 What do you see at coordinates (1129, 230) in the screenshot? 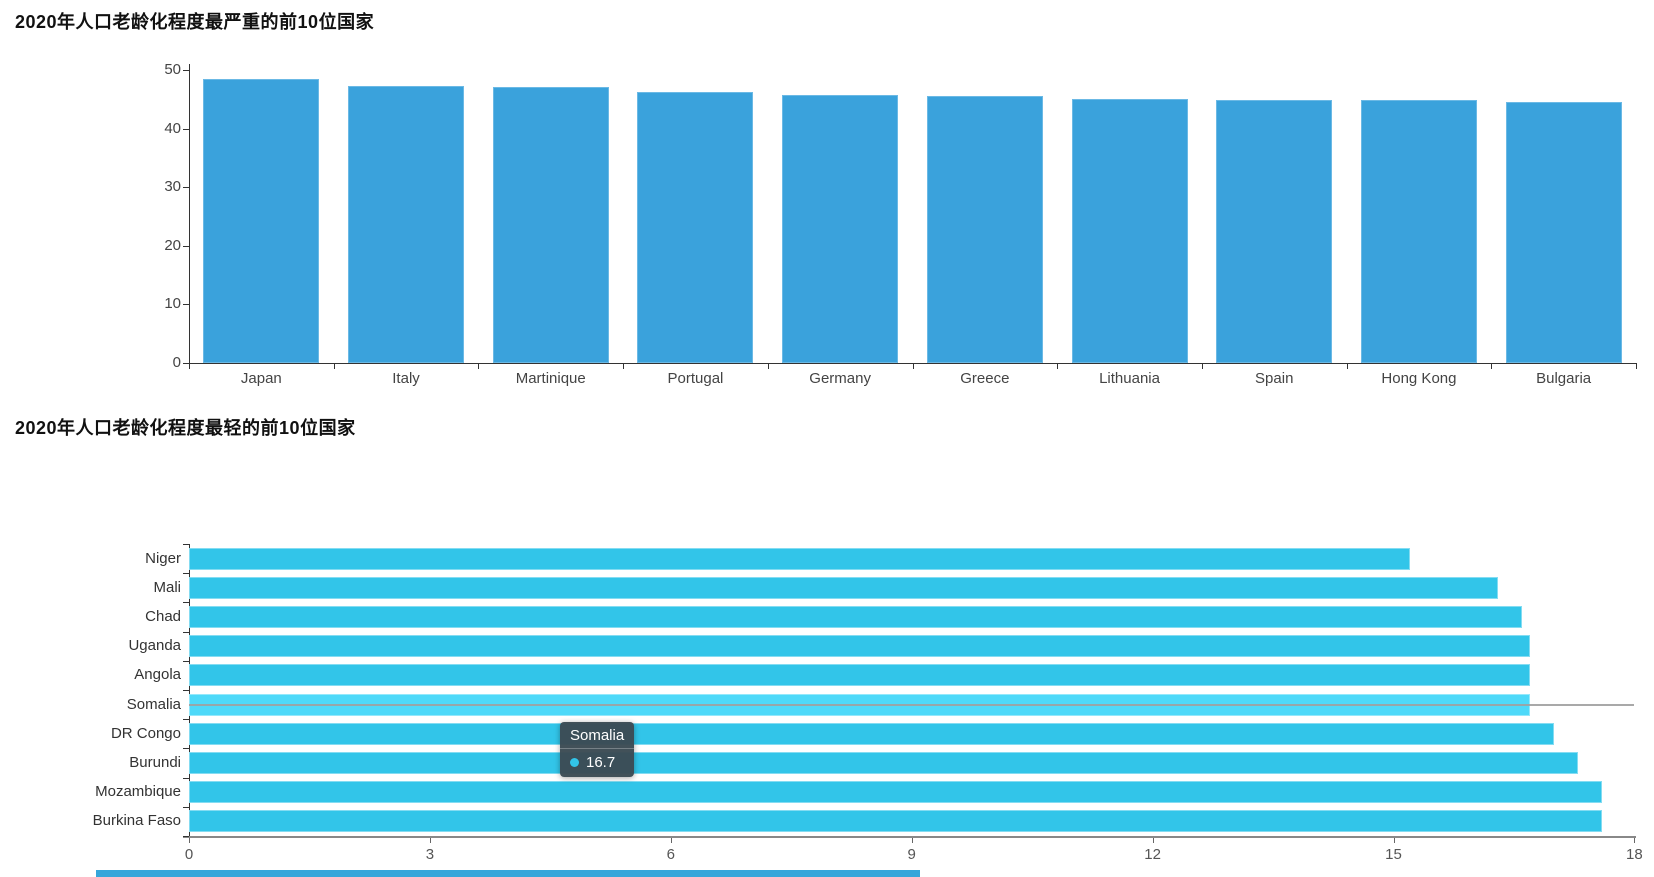
I see `bar-lithuania` at bounding box center [1129, 230].